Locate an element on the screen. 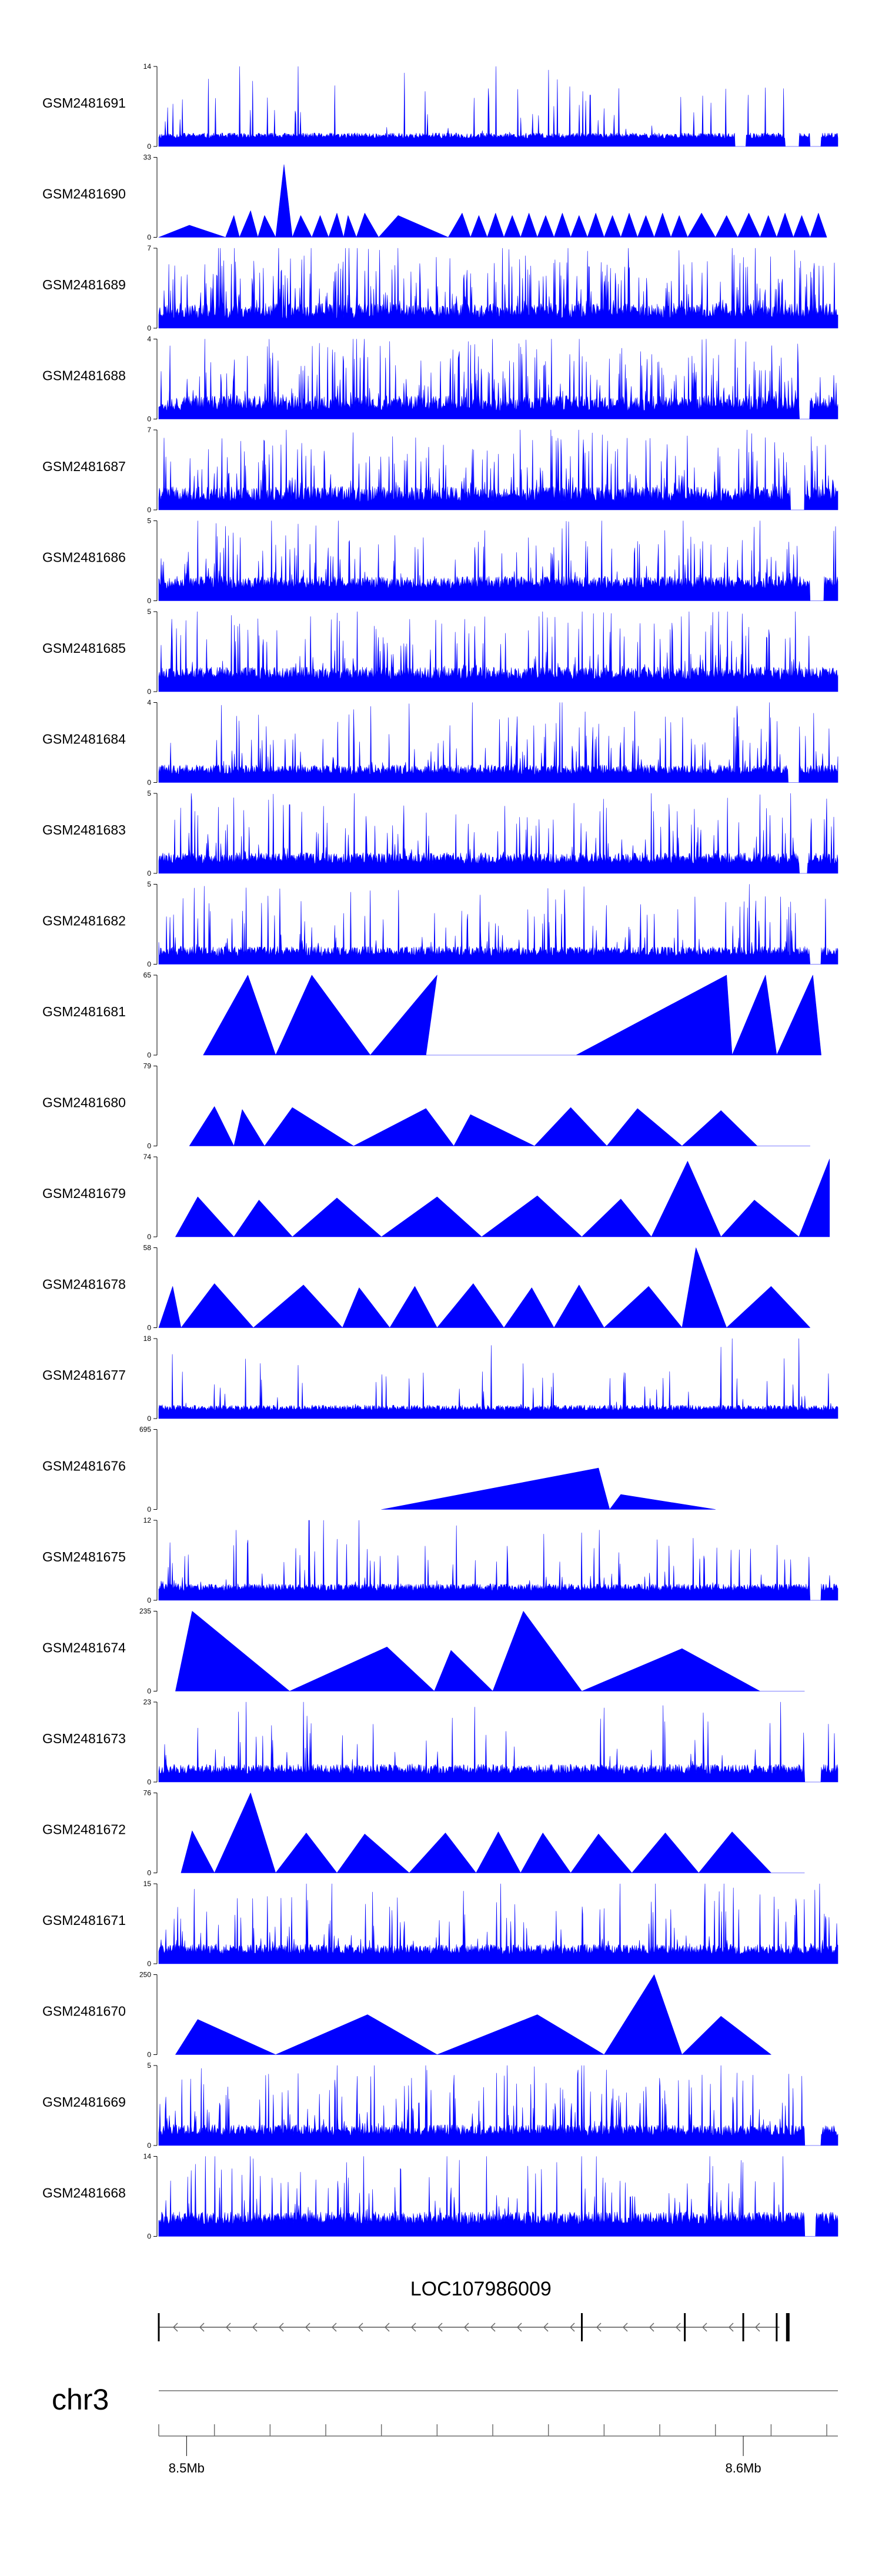  track-label: GSM2481687 is located at coordinates (84, 466).